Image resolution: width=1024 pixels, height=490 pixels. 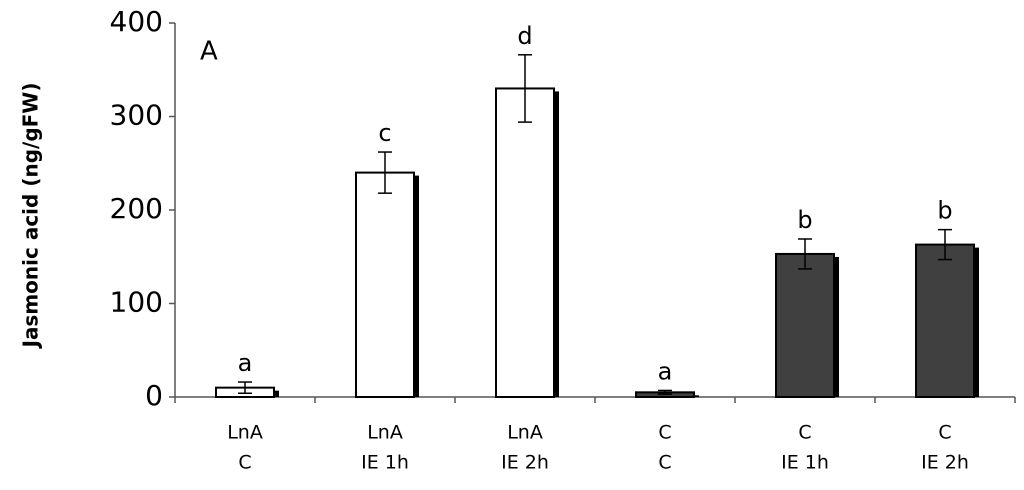 I want to click on y-axis-label: Jasmonic acid (ng/gFW), so click(x=31, y=216).